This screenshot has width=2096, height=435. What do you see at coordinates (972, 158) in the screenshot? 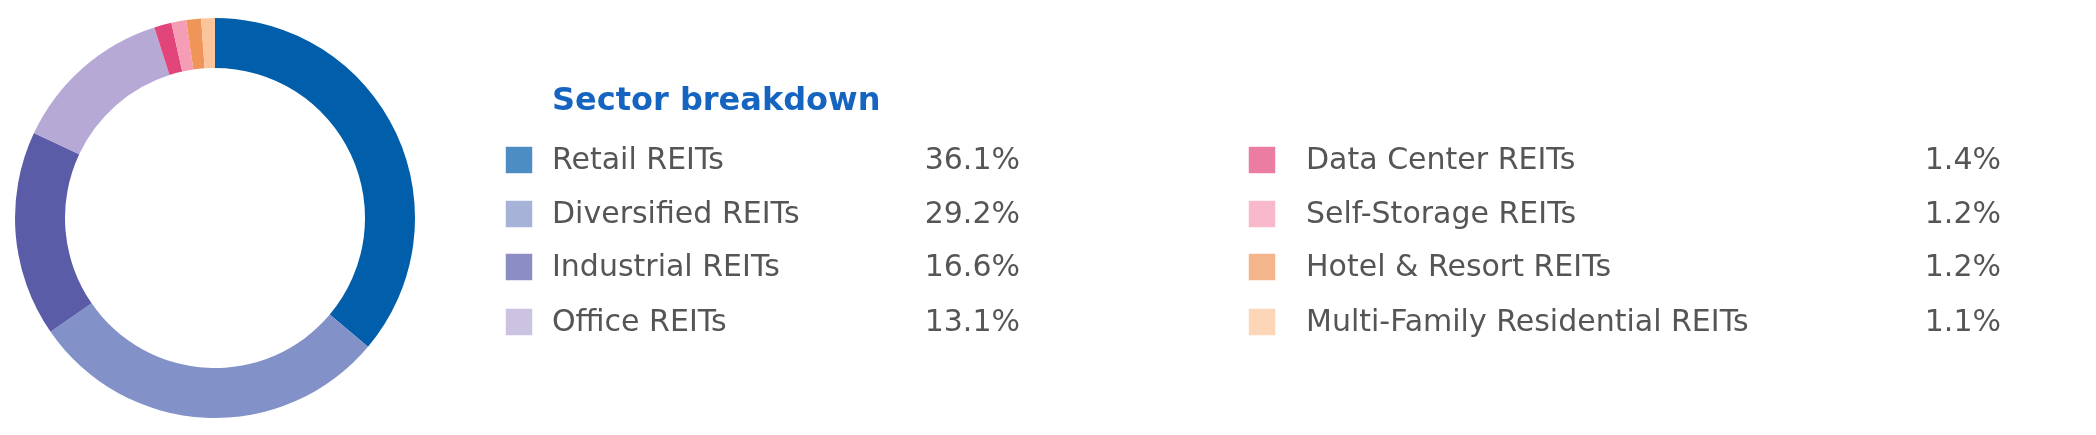
I see `data-label: 36.1%` at bounding box center [972, 158].